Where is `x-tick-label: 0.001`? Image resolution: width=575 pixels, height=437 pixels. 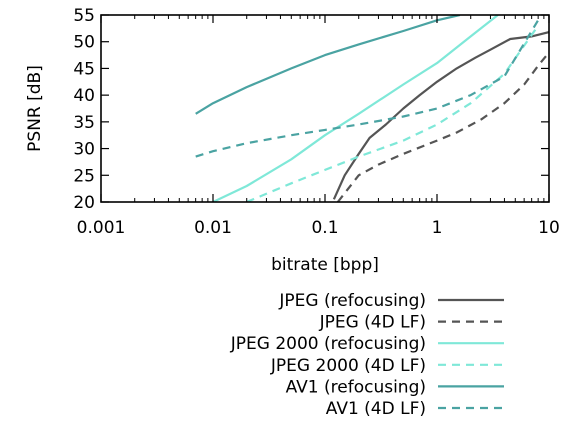 x-tick-label: 0.001 is located at coordinates (101, 228).